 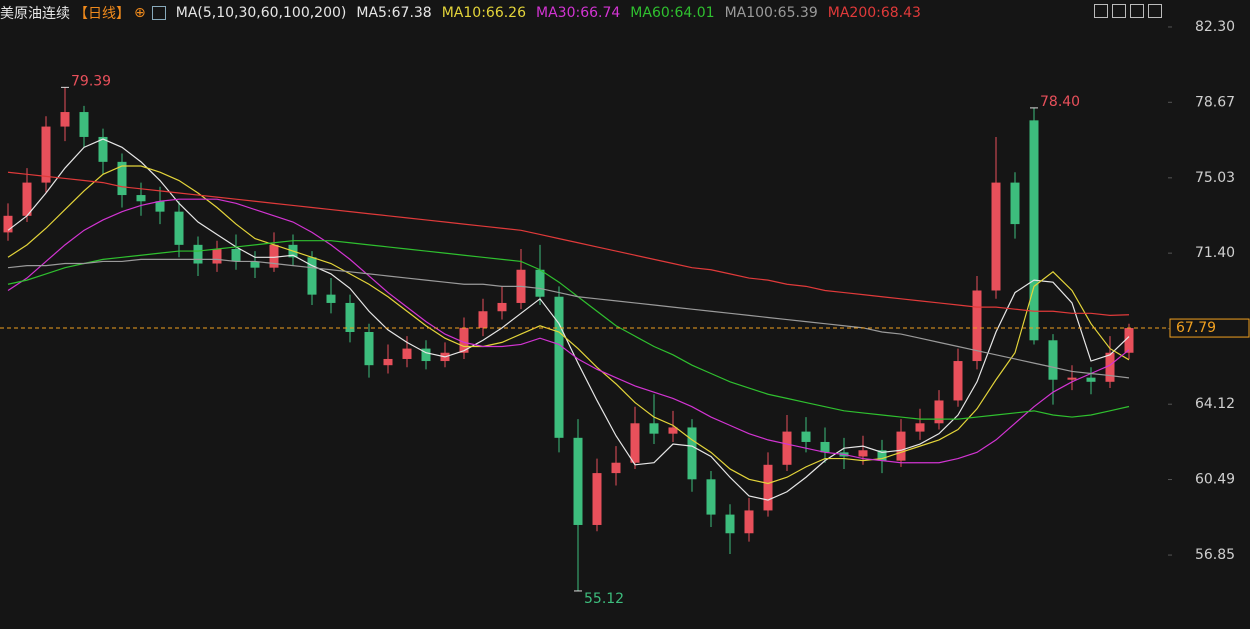 I want to click on legend-entry: MA60:64.01, so click(x=672, y=13).